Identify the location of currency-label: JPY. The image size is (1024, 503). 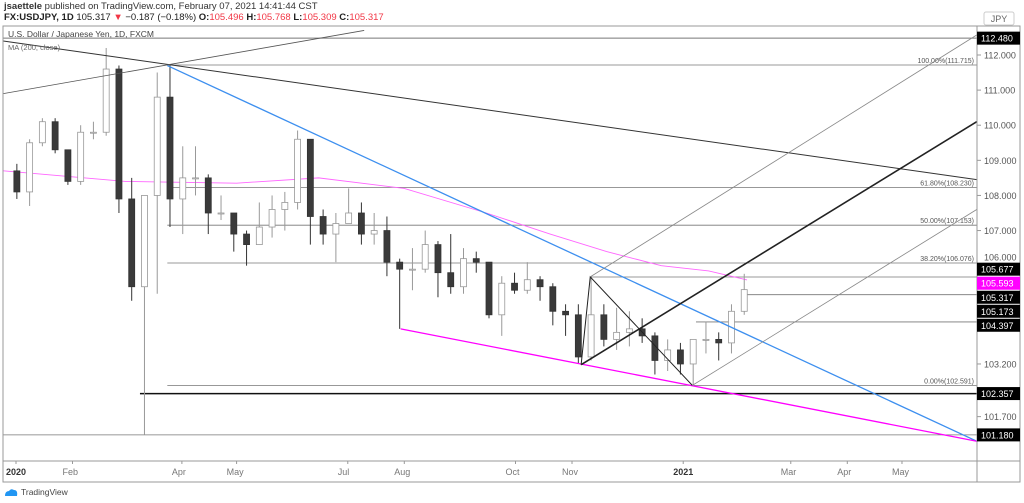
(999, 19).